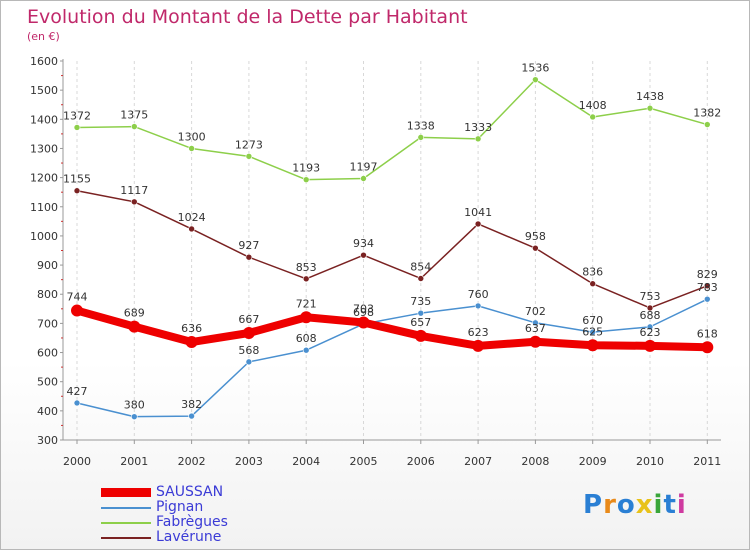 Image resolution: width=750 pixels, height=550 pixels. Describe the element at coordinates (363, 243) in the screenshot. I see `data-label: 934` at that location.